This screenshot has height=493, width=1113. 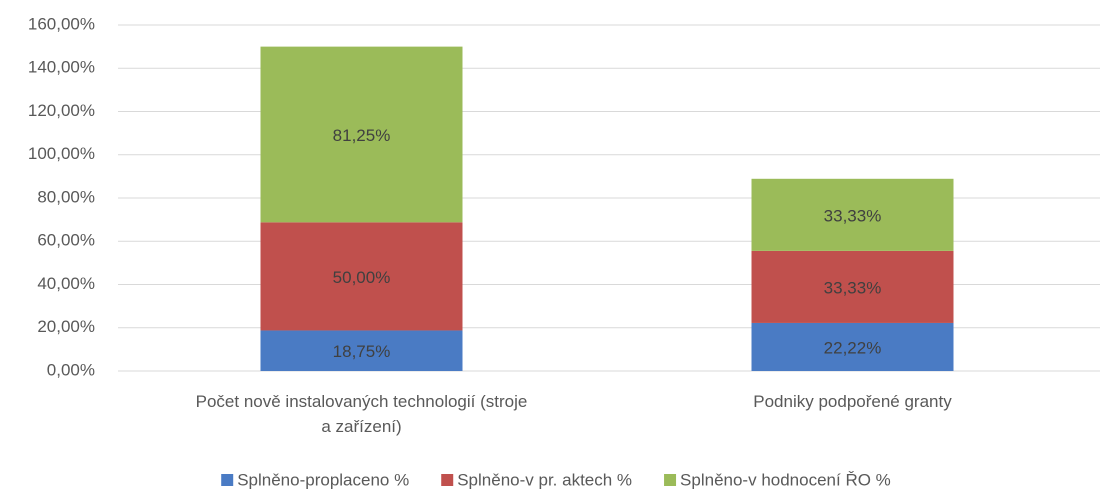 What do you see at coordinates (66, 326) in the screenshot?
I see `y-tick-label: 20,00%` at bounding box center [66, 326].